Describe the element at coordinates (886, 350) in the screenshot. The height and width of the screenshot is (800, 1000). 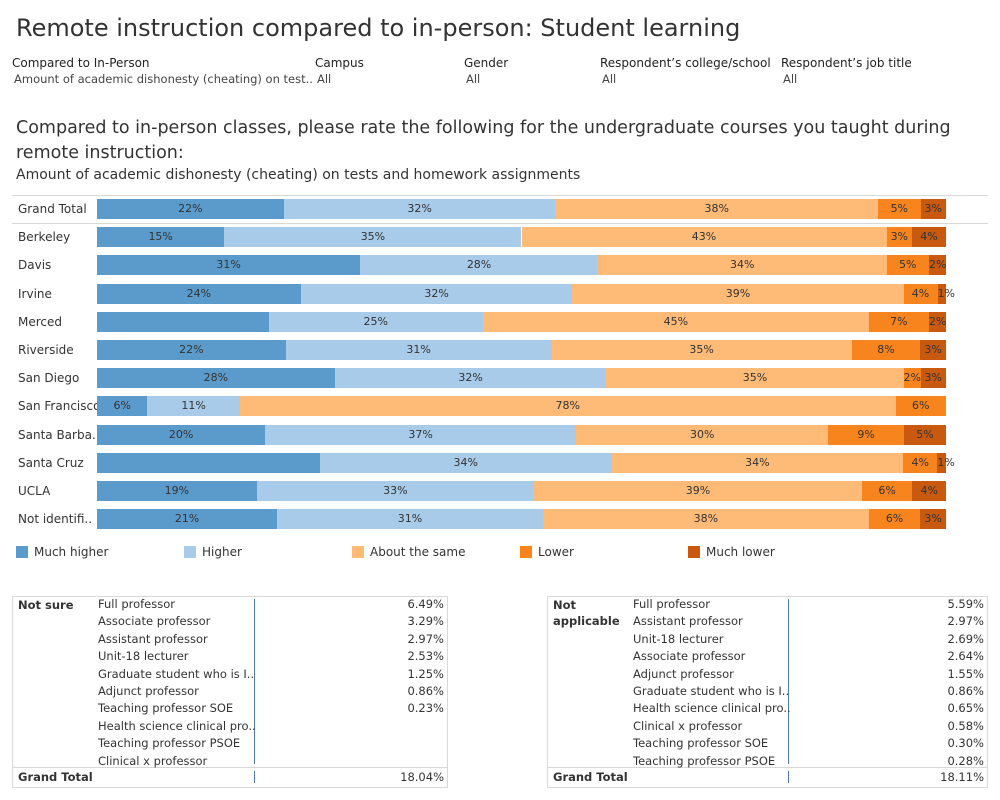
I see `bar-segment: 8%` at that location.